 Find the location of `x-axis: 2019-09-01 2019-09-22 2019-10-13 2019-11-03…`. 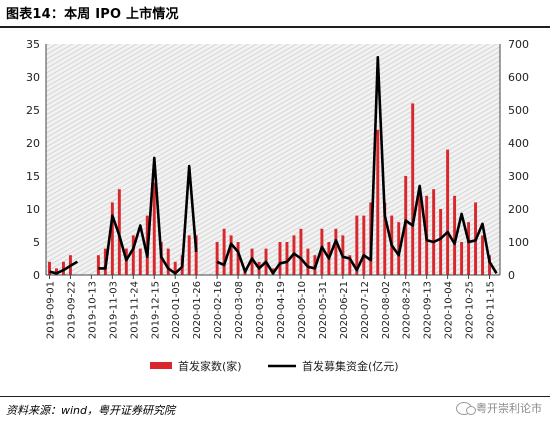

x-axis: 2019-09-01 2019-09-22 2019-10-13 2019-11-03… is located at coordinates (272, 306).